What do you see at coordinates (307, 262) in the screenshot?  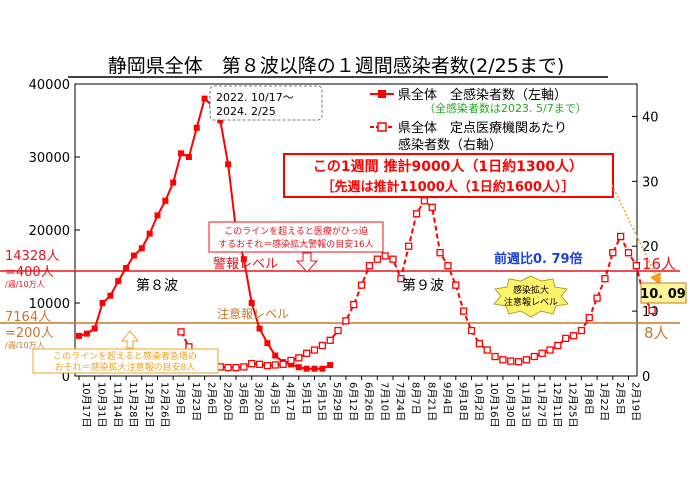 I see `alarm-down-arrow` at bounding box center [307, 262].